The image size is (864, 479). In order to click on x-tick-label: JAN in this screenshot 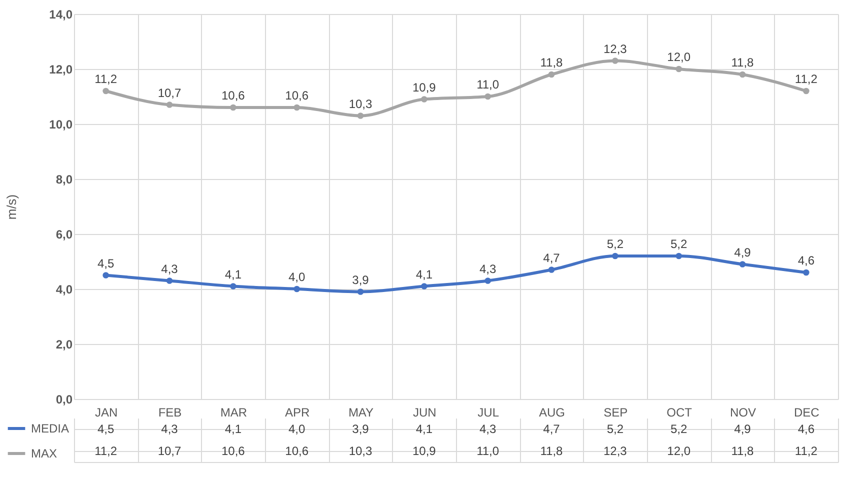, I will do `click(106, 413)`.